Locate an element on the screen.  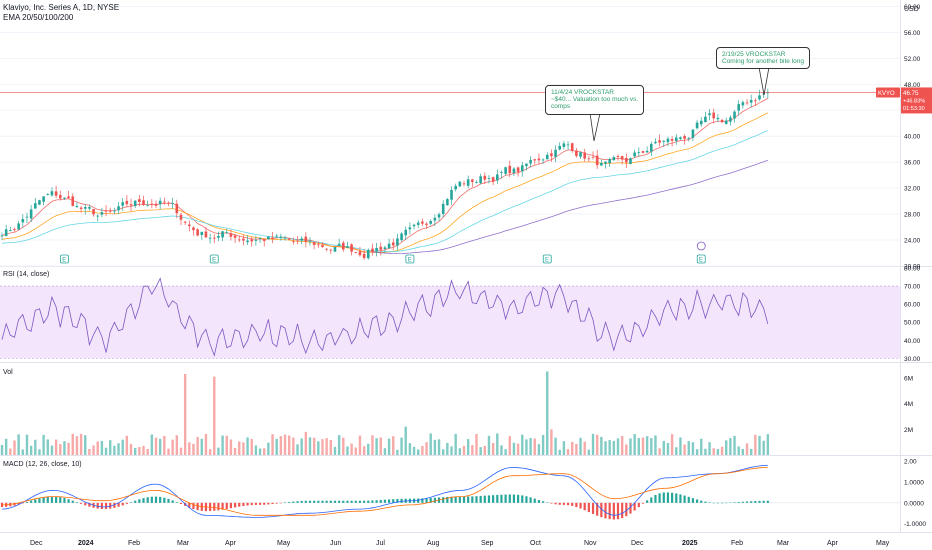
macd-tick-label: 0.0000 is located at coordinates (914, 503).